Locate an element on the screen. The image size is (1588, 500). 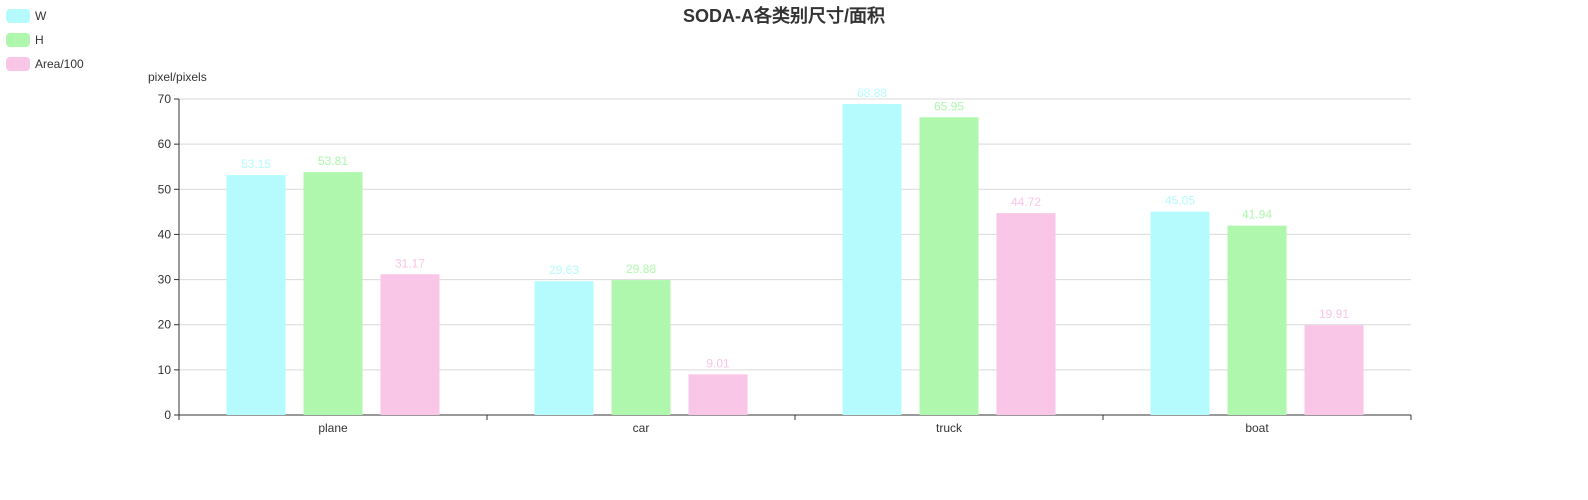
x-tick-label: truck is located at coordinates (949, 428).